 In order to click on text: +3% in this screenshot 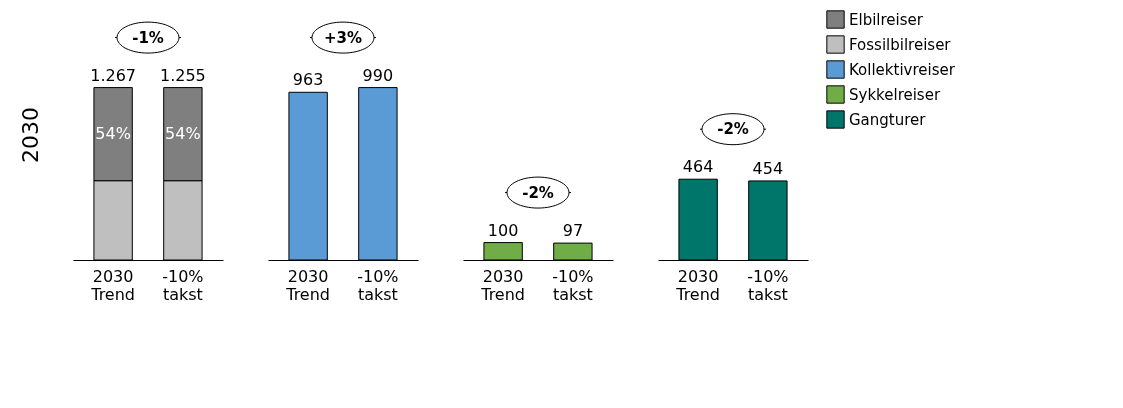, I will do `click(343, 37)`.